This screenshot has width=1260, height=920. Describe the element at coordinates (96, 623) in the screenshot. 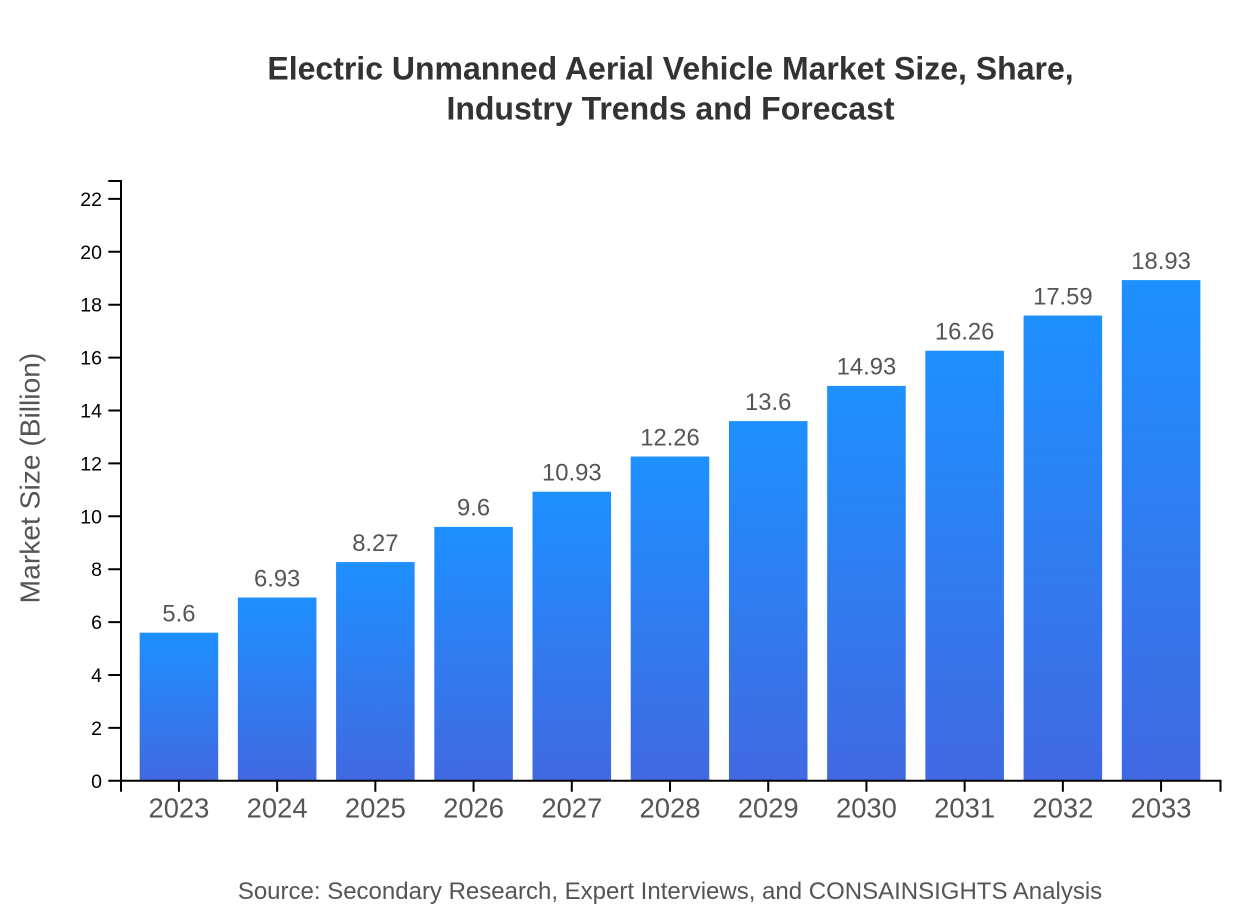

I see `svg-text: 6` at that location.